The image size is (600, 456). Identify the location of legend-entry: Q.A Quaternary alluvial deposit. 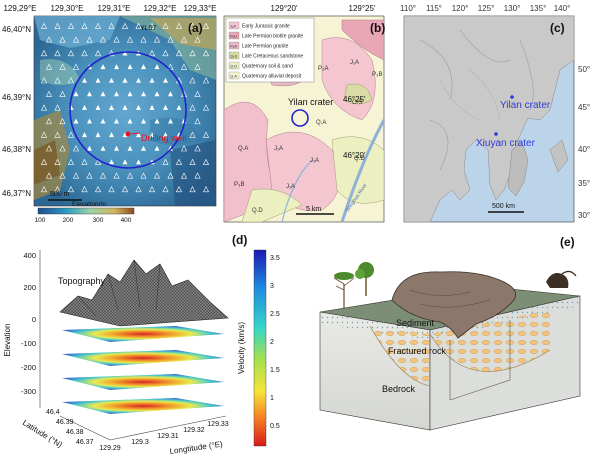
(265, 75).